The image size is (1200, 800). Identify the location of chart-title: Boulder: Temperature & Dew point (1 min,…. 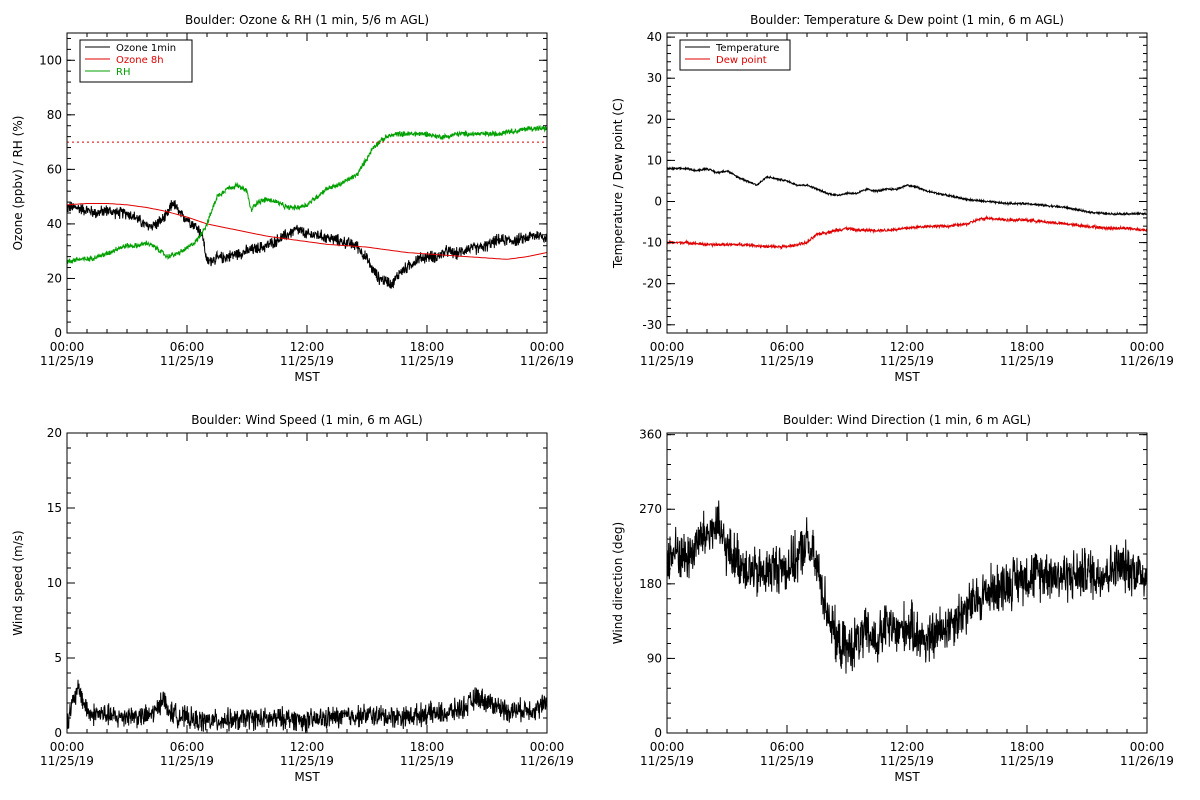
(907, 20).